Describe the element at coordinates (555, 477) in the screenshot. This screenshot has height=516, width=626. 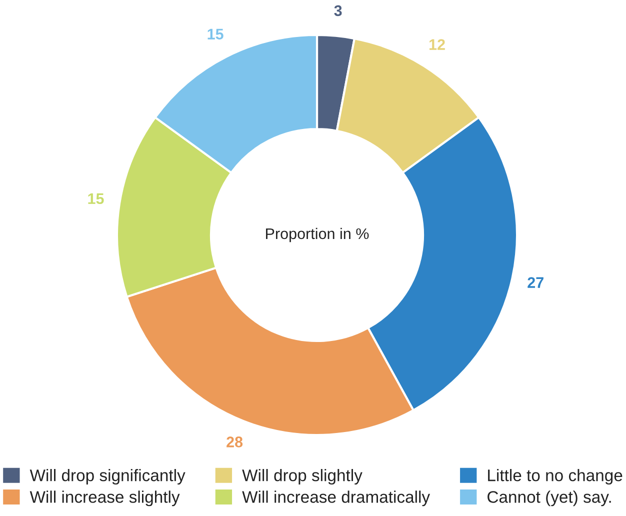
I see `legend-label: Little to no change` at that location.